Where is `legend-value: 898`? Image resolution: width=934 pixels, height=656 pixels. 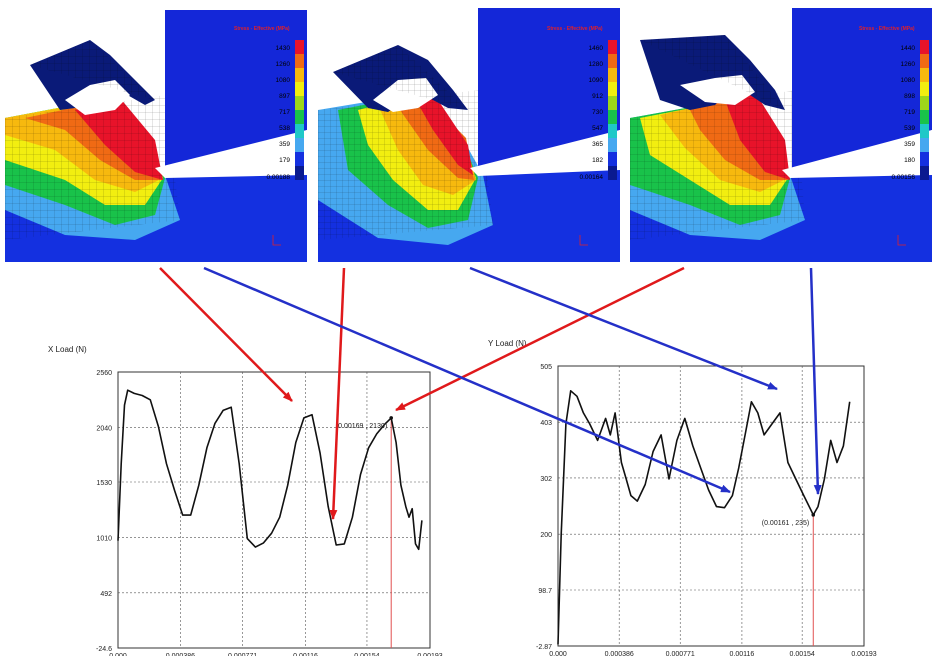
legend-value: 898 is located at coordinates (909, 96).